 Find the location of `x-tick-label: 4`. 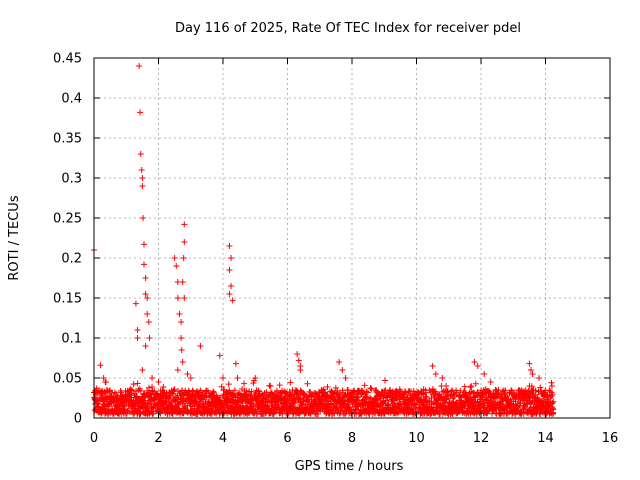

x-tick-label: 4 is located at coordinates (223, 438).